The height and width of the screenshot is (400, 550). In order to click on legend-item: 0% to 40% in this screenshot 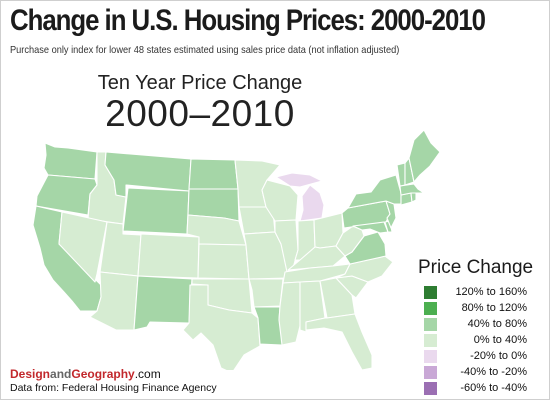, I will do `click(482, 340)`.